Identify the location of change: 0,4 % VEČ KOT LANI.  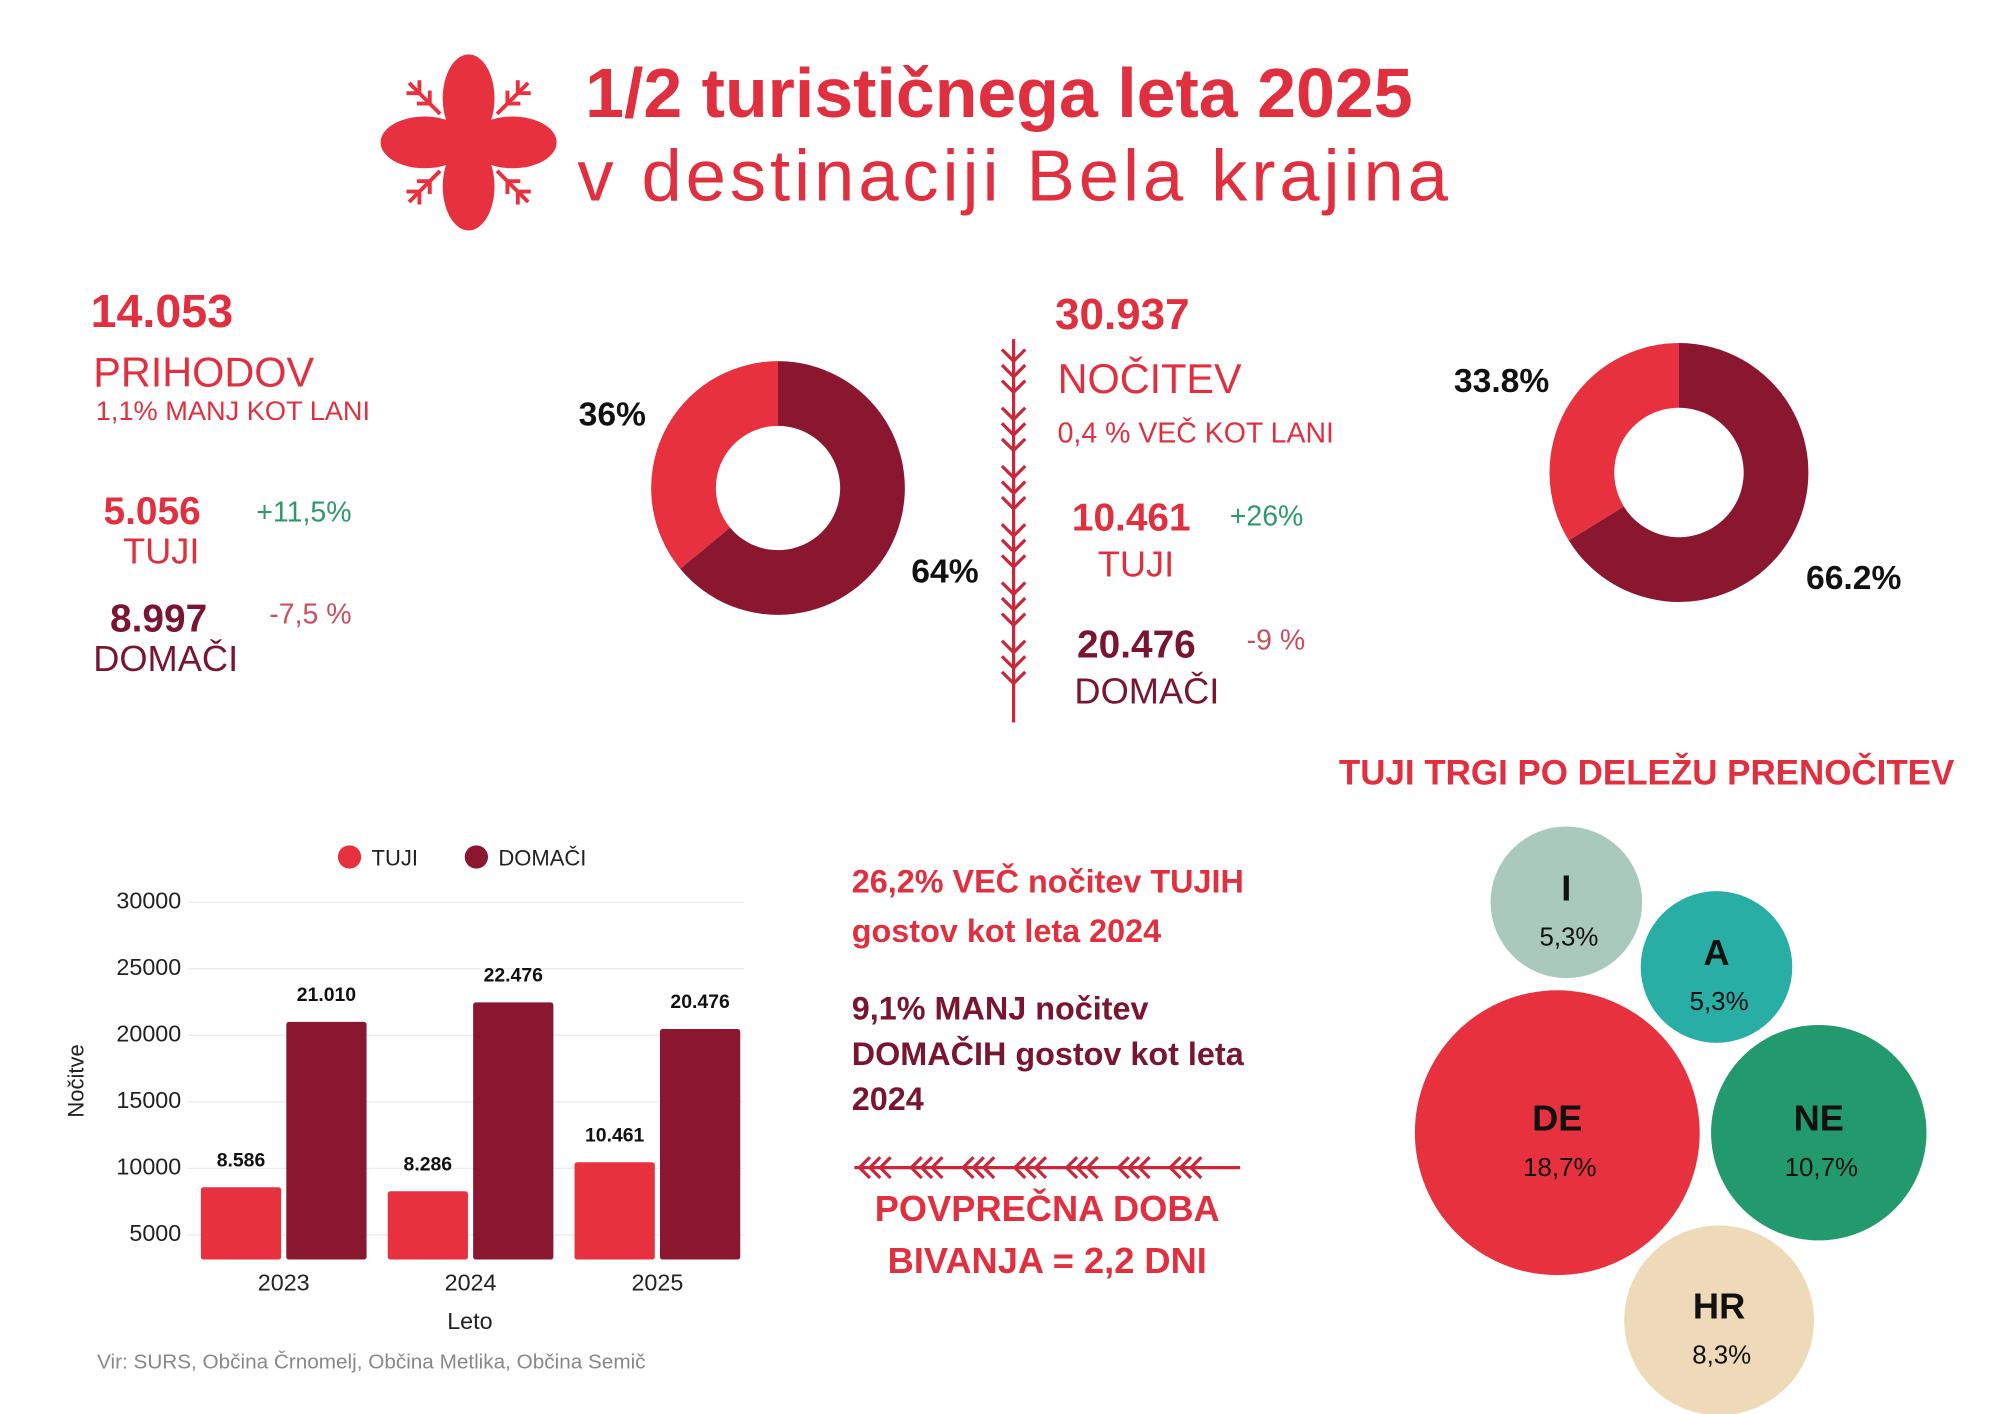
(1196, 433).